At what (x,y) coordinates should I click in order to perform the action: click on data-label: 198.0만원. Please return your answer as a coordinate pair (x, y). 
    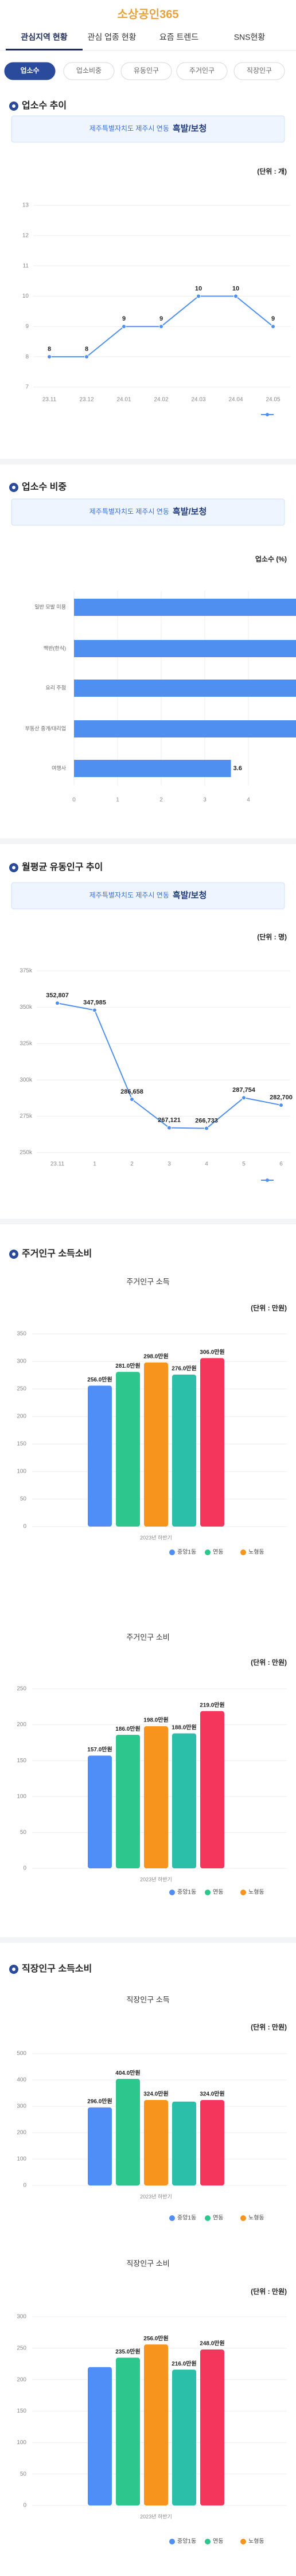
    Looking at the image, I should click on (155, 1720).